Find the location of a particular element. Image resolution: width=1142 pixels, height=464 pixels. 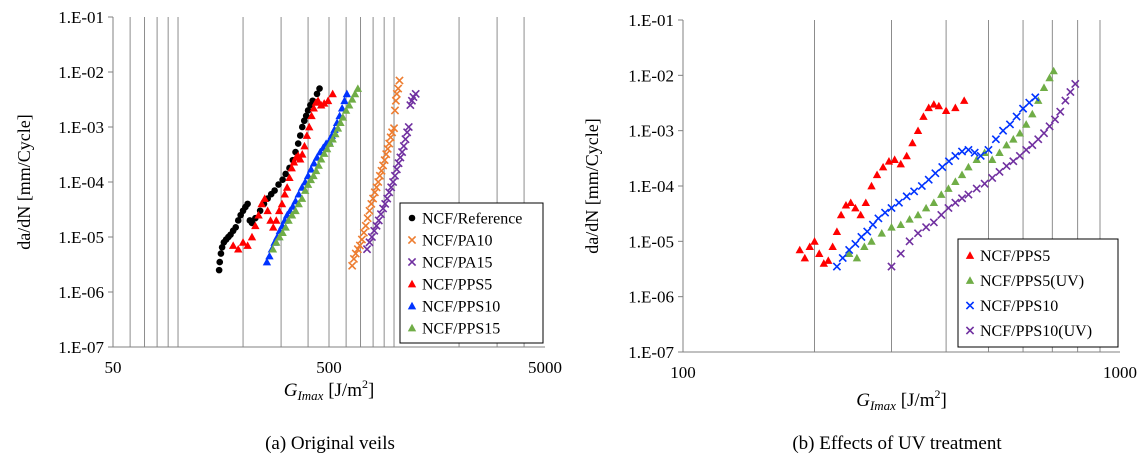

y-tick-label: 1.E-04 is located at coordinates (81, 182).